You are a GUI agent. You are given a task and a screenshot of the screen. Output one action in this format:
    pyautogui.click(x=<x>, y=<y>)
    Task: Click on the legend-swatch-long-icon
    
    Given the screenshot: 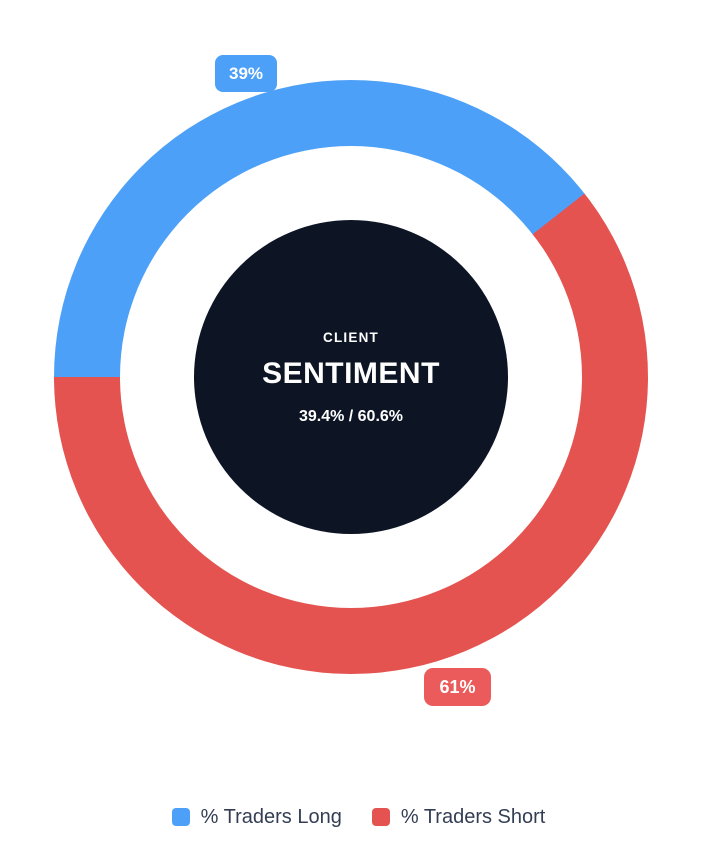 What is the action you would take?
    pyautogui.click(x=180, y=817)
    